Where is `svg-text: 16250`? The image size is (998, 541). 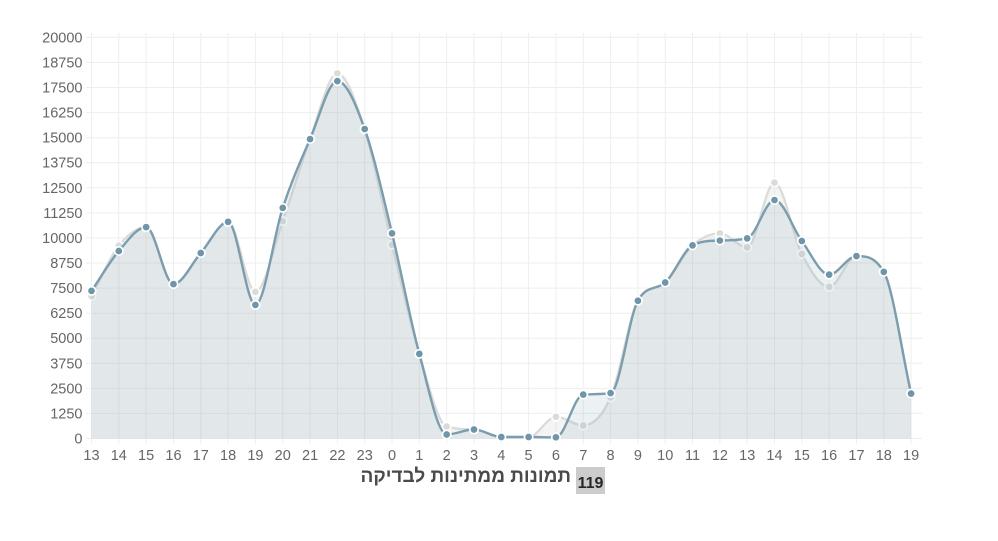 svg-text: 16250 is located at coordinates (62, 114).